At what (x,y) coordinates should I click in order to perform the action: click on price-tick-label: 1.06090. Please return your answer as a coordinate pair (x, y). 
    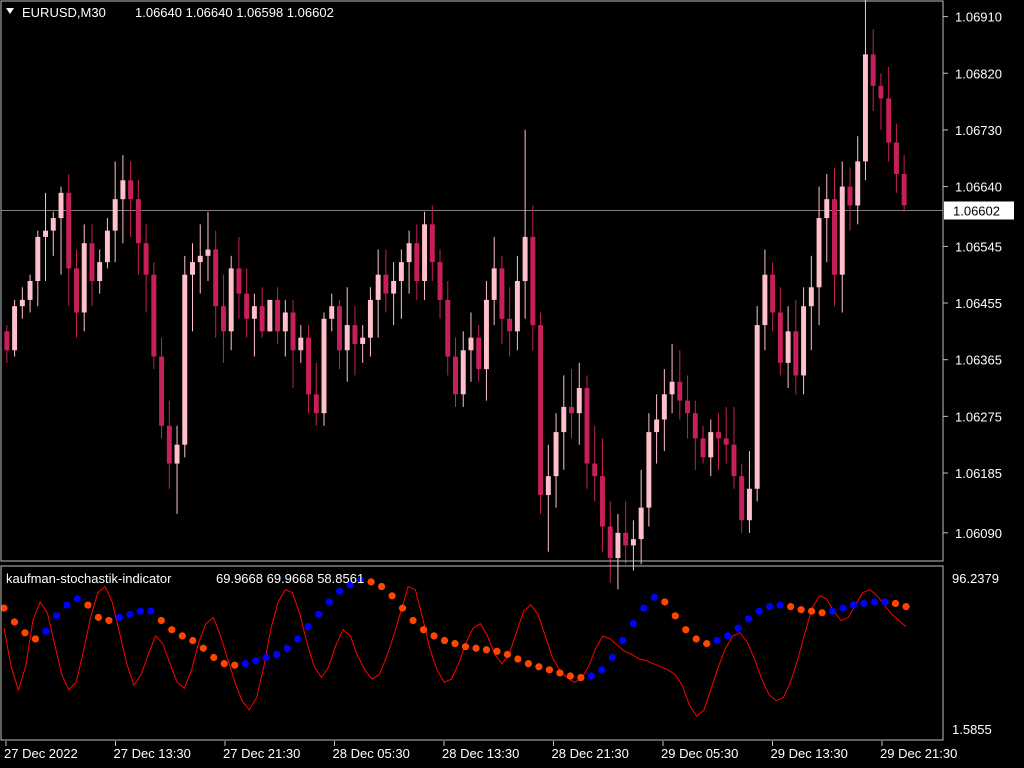
    Looking at the image, I should click on (978, 533).